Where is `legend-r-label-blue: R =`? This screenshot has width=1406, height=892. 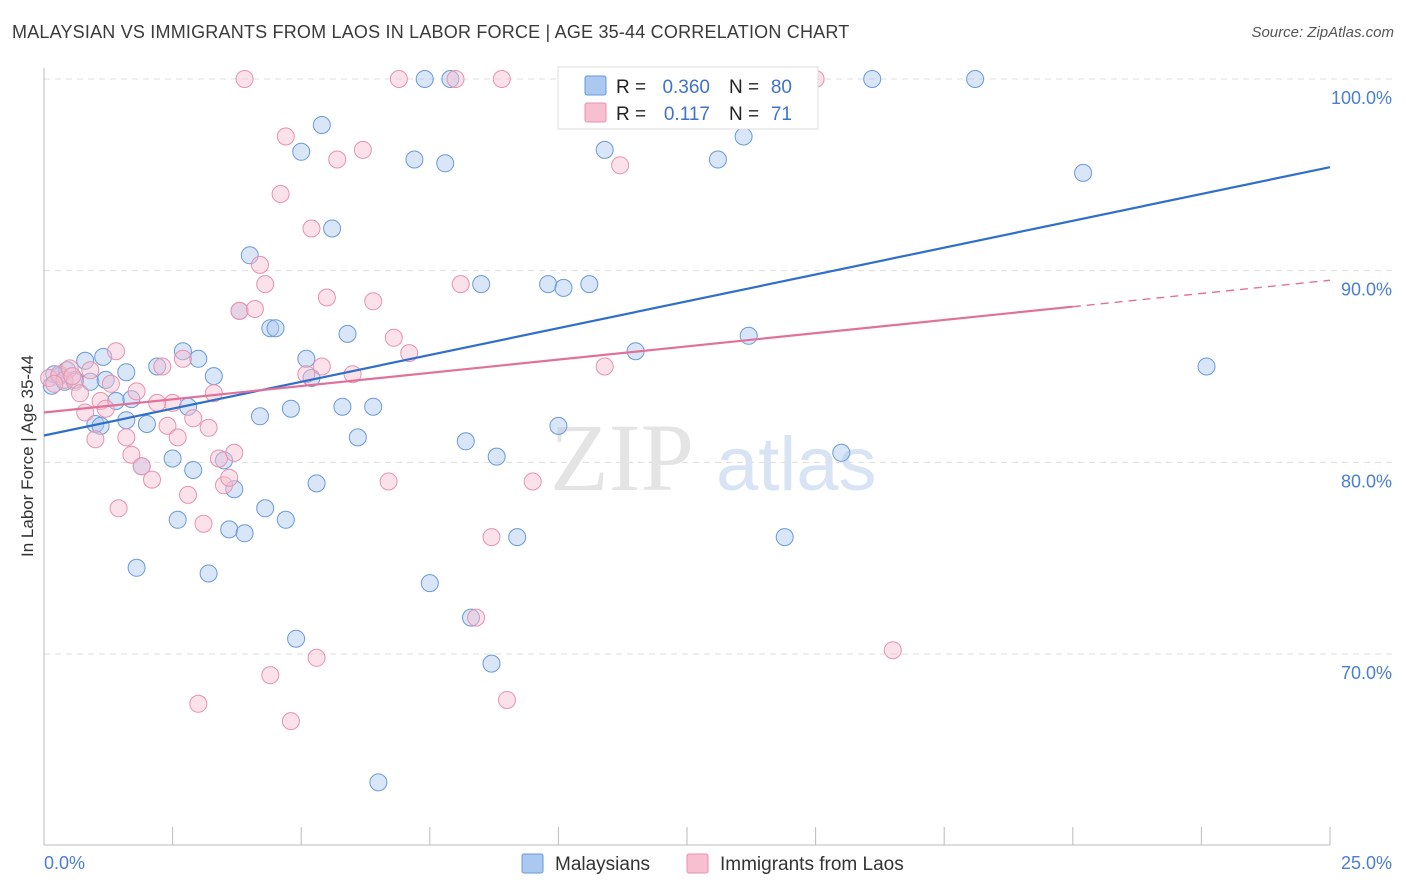
legend-r-label-blue: R = is located at coordinates (631, 87).